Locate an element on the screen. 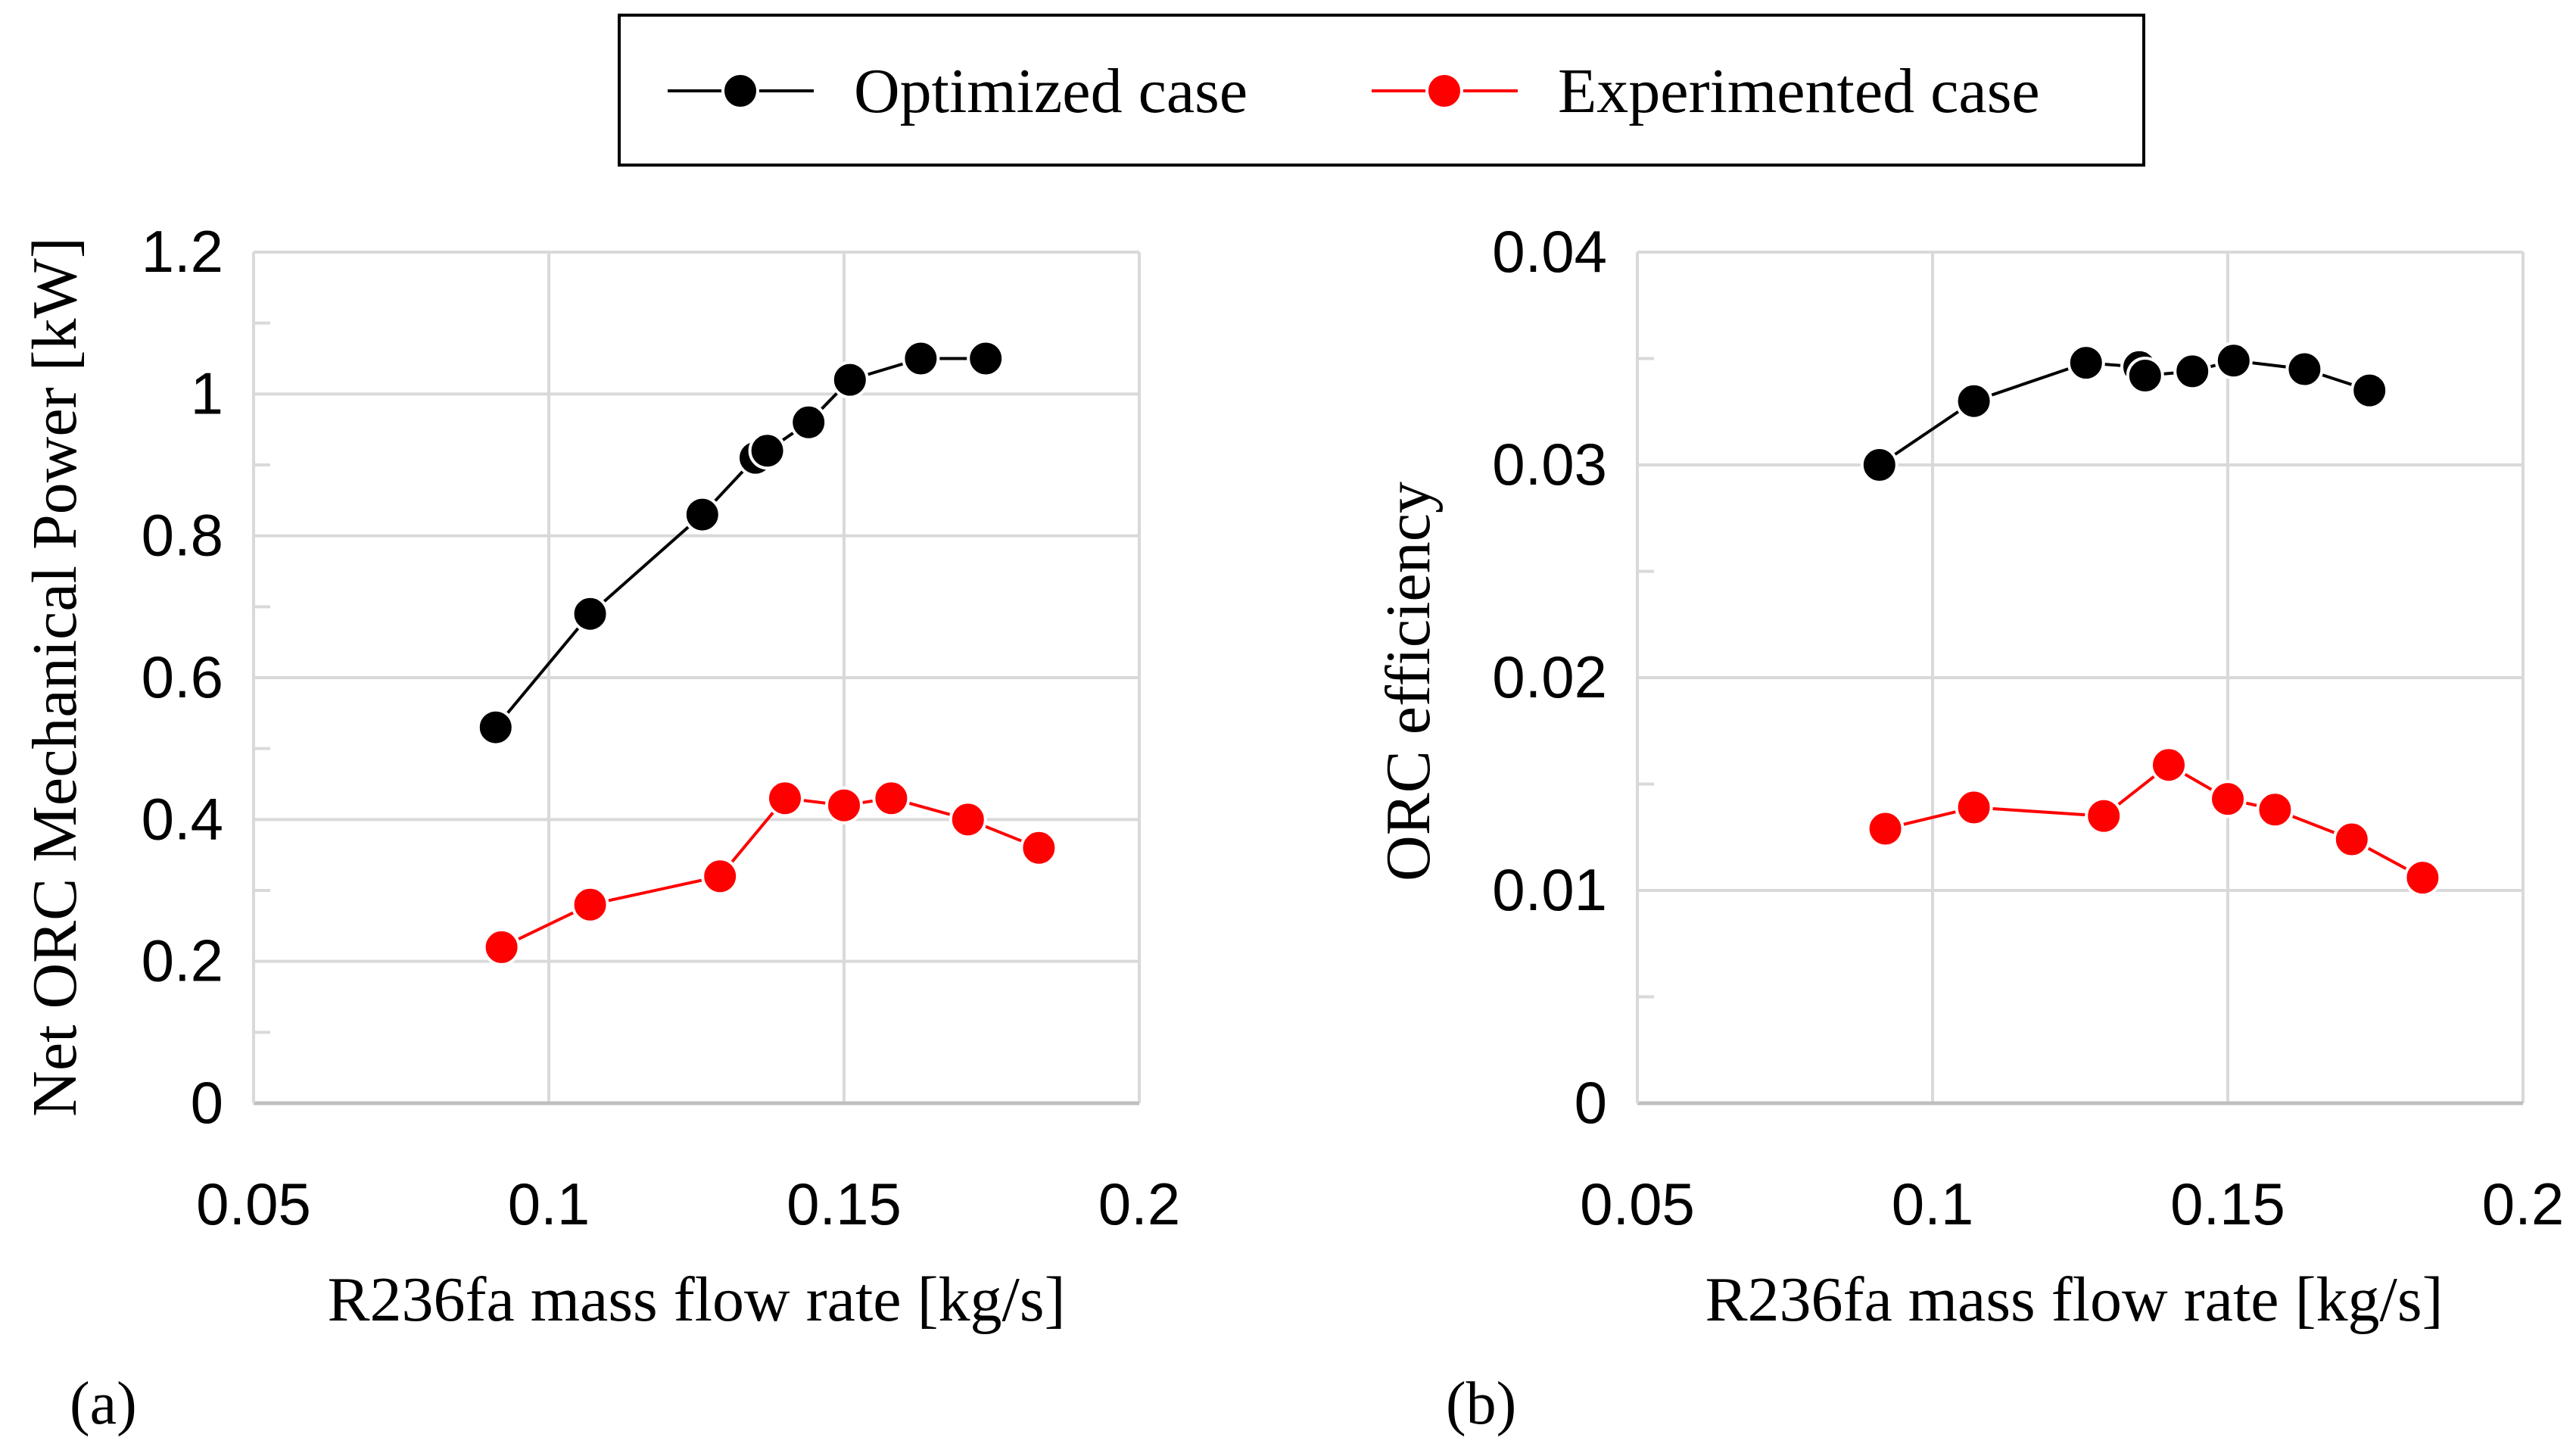  legend-marker-optimized is located at coordinates (740, 91).